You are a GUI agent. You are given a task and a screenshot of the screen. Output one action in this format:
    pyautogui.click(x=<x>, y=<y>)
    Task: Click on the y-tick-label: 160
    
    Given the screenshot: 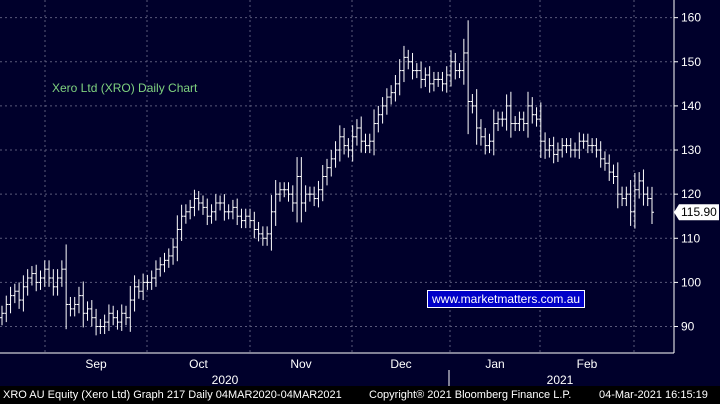 What is the action you would take?
    pyautogui.click(x=691, y=18)
    